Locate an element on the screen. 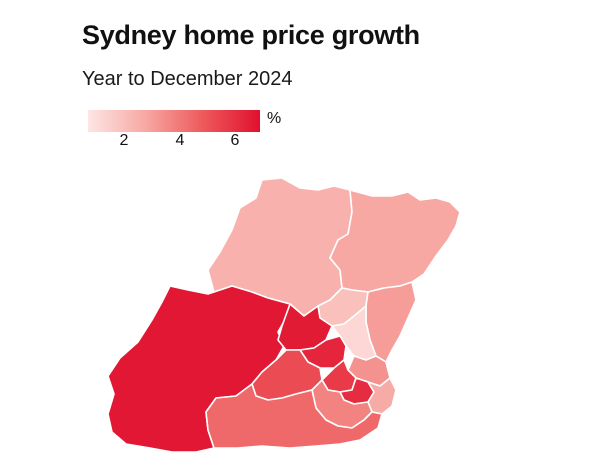  legend-unit-label: % is located at coordinates (274, 118).